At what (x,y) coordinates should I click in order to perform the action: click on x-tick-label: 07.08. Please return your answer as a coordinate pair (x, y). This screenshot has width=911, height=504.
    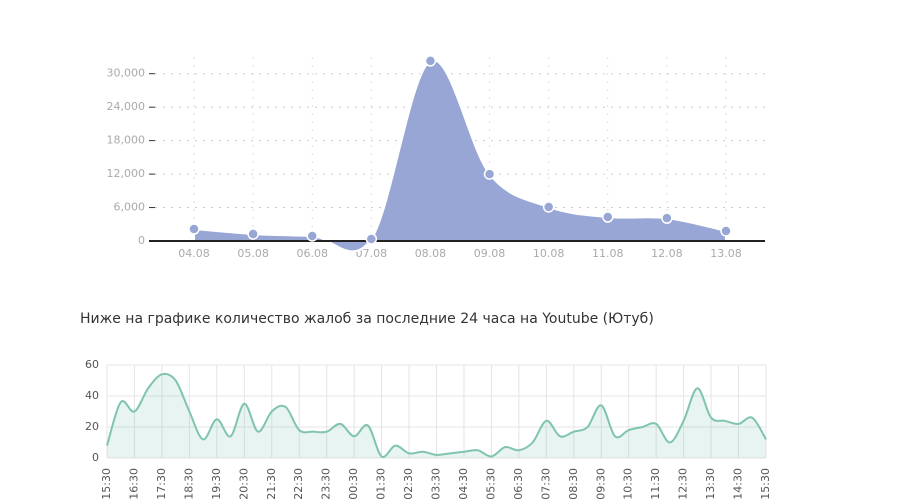
    Looking at the image, I should click on (372, 253).